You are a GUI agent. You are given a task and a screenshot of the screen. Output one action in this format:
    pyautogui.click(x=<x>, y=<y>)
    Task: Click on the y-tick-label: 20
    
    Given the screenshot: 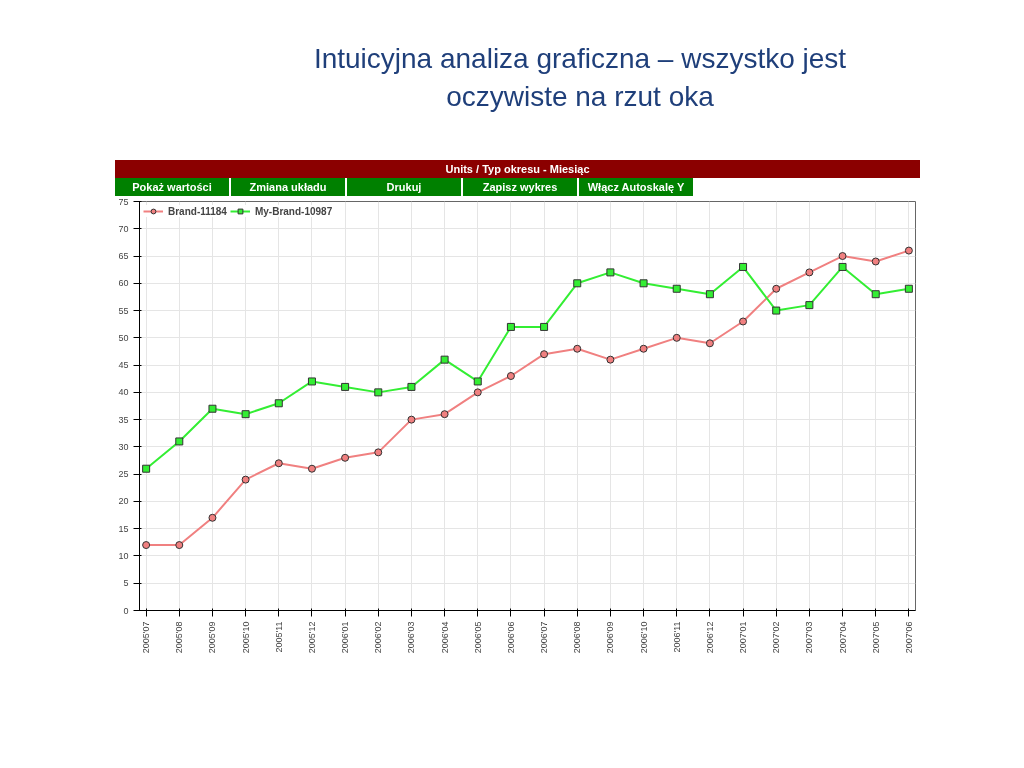 What is the action you would take?
    pyautogui.click(x=123, y=501)
    